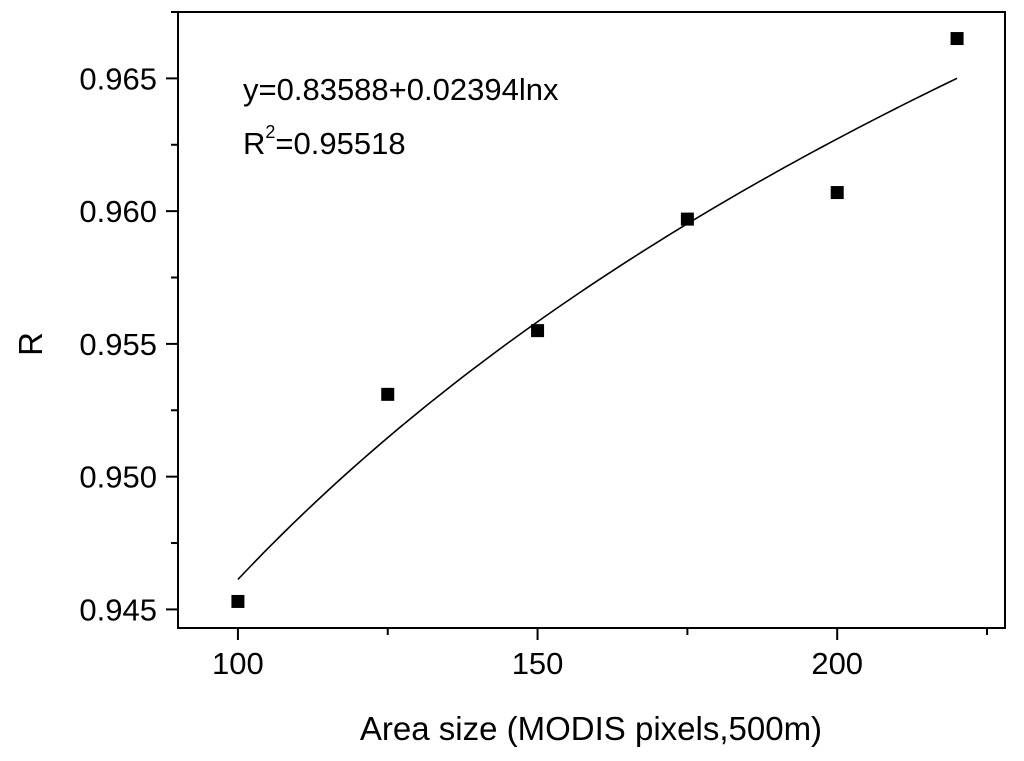 The image size is (1024, 761). What do you see at coordinates (118, 609) in the screenshot?
I see `y-tick-label: 0.945` at bounding box center [118, 609].